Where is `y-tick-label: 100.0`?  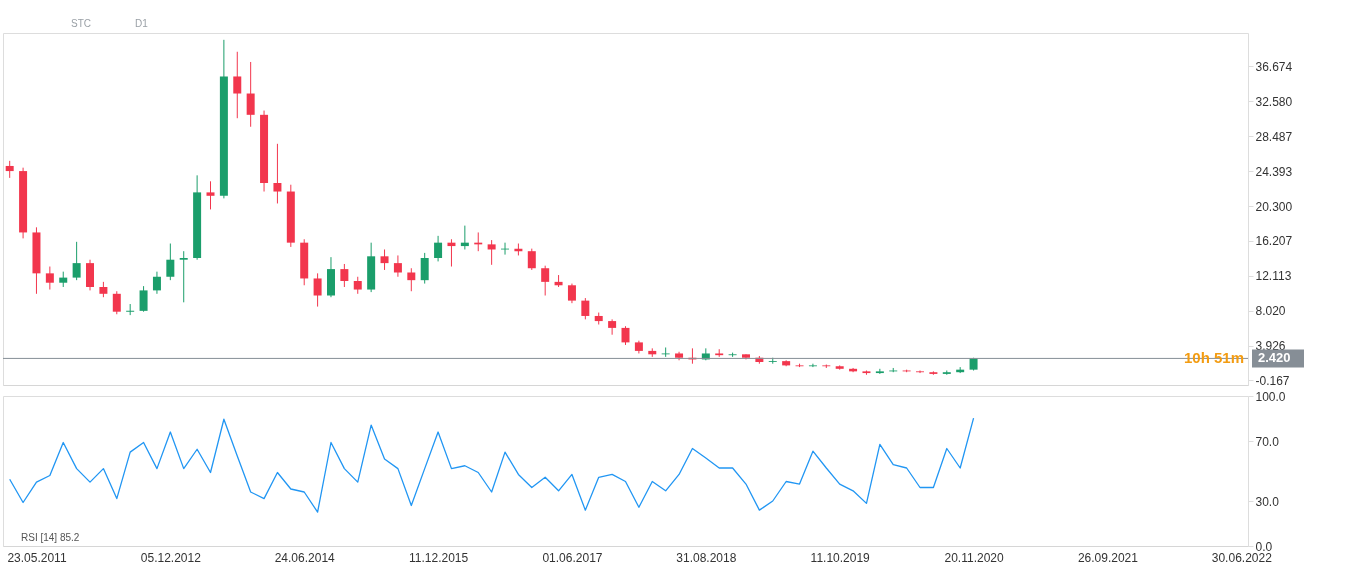 y-tick-label: 100.0 is located at coordinates (1270, 396).